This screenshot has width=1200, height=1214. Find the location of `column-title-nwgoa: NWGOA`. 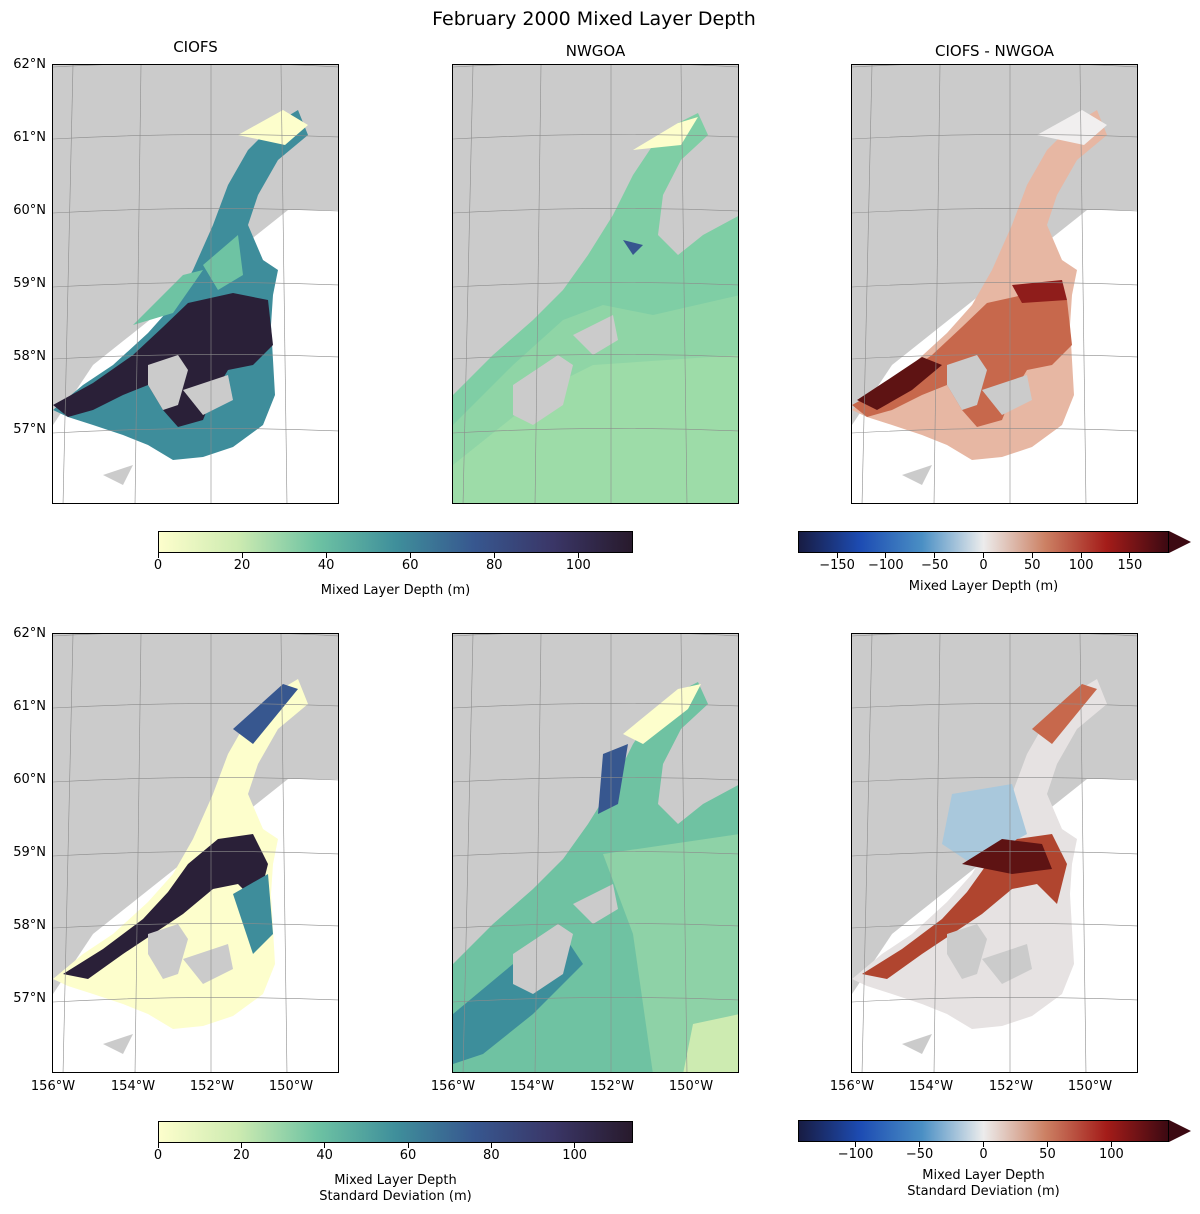

column-title-nwgoa: NWGOA is located at coordinates (595, 51).